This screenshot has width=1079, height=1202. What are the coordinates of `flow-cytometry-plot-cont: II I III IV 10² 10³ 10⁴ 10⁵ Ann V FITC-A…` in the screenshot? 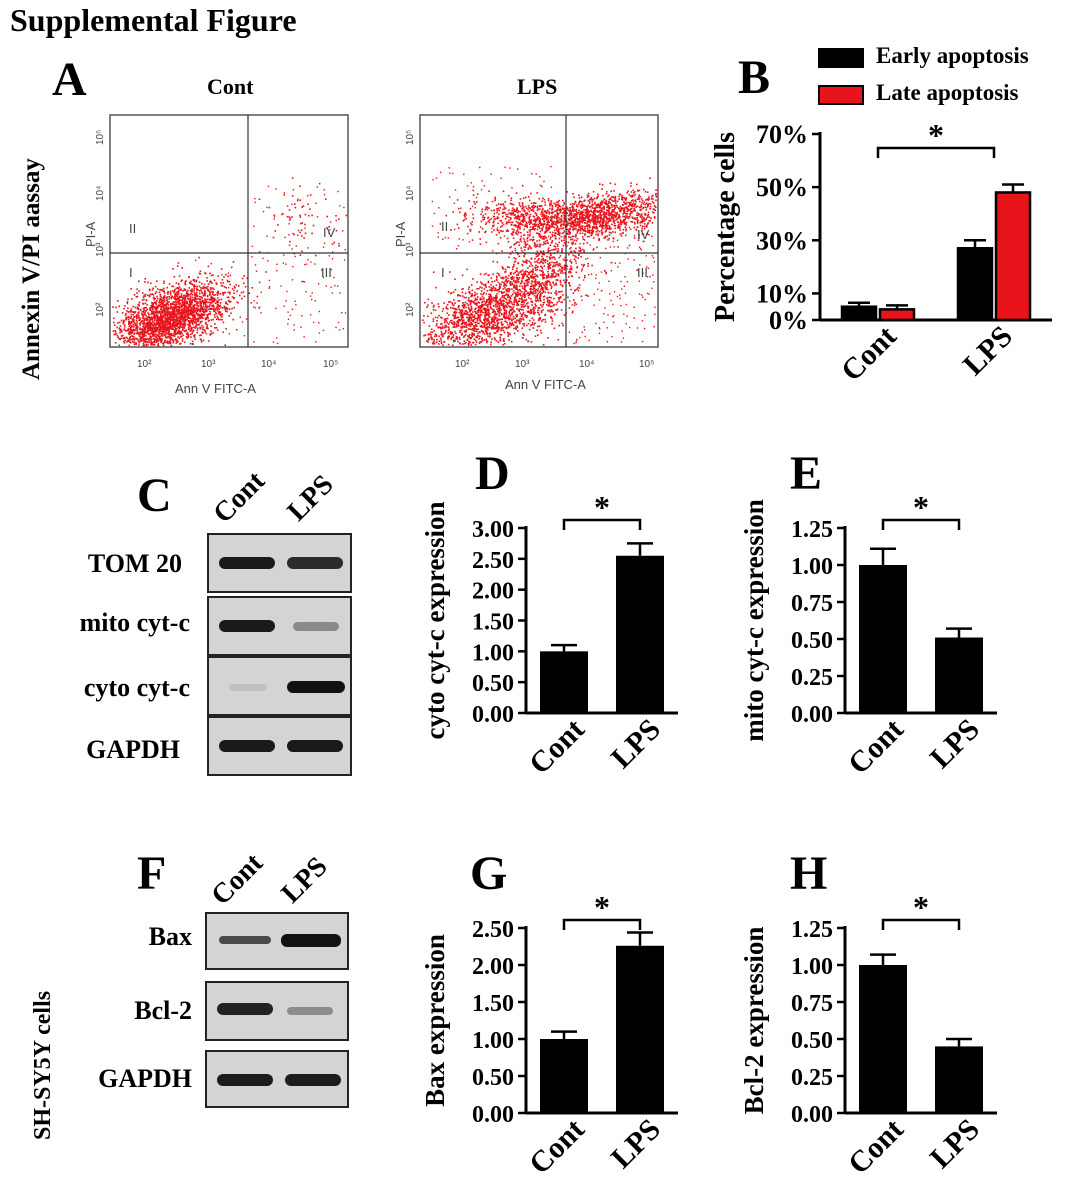 It's located at (216, 255).